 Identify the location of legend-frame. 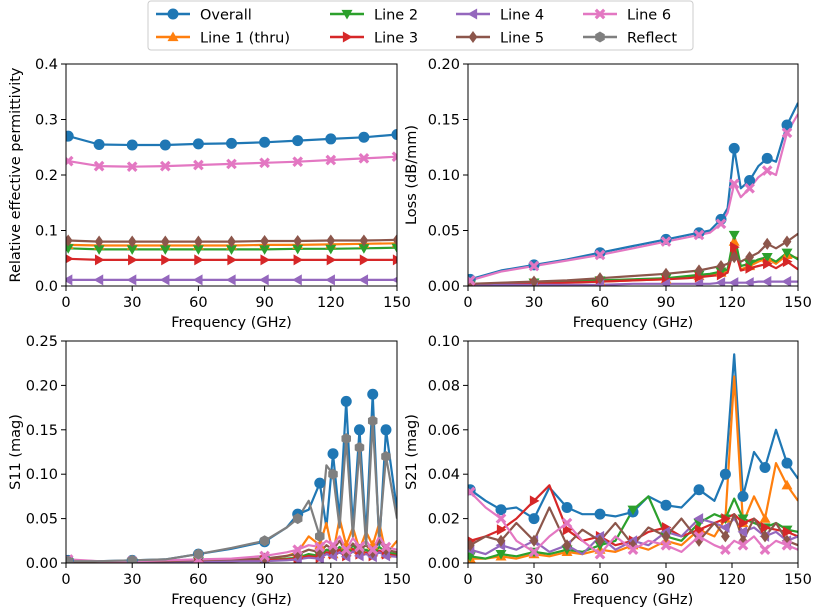
(420, 25).